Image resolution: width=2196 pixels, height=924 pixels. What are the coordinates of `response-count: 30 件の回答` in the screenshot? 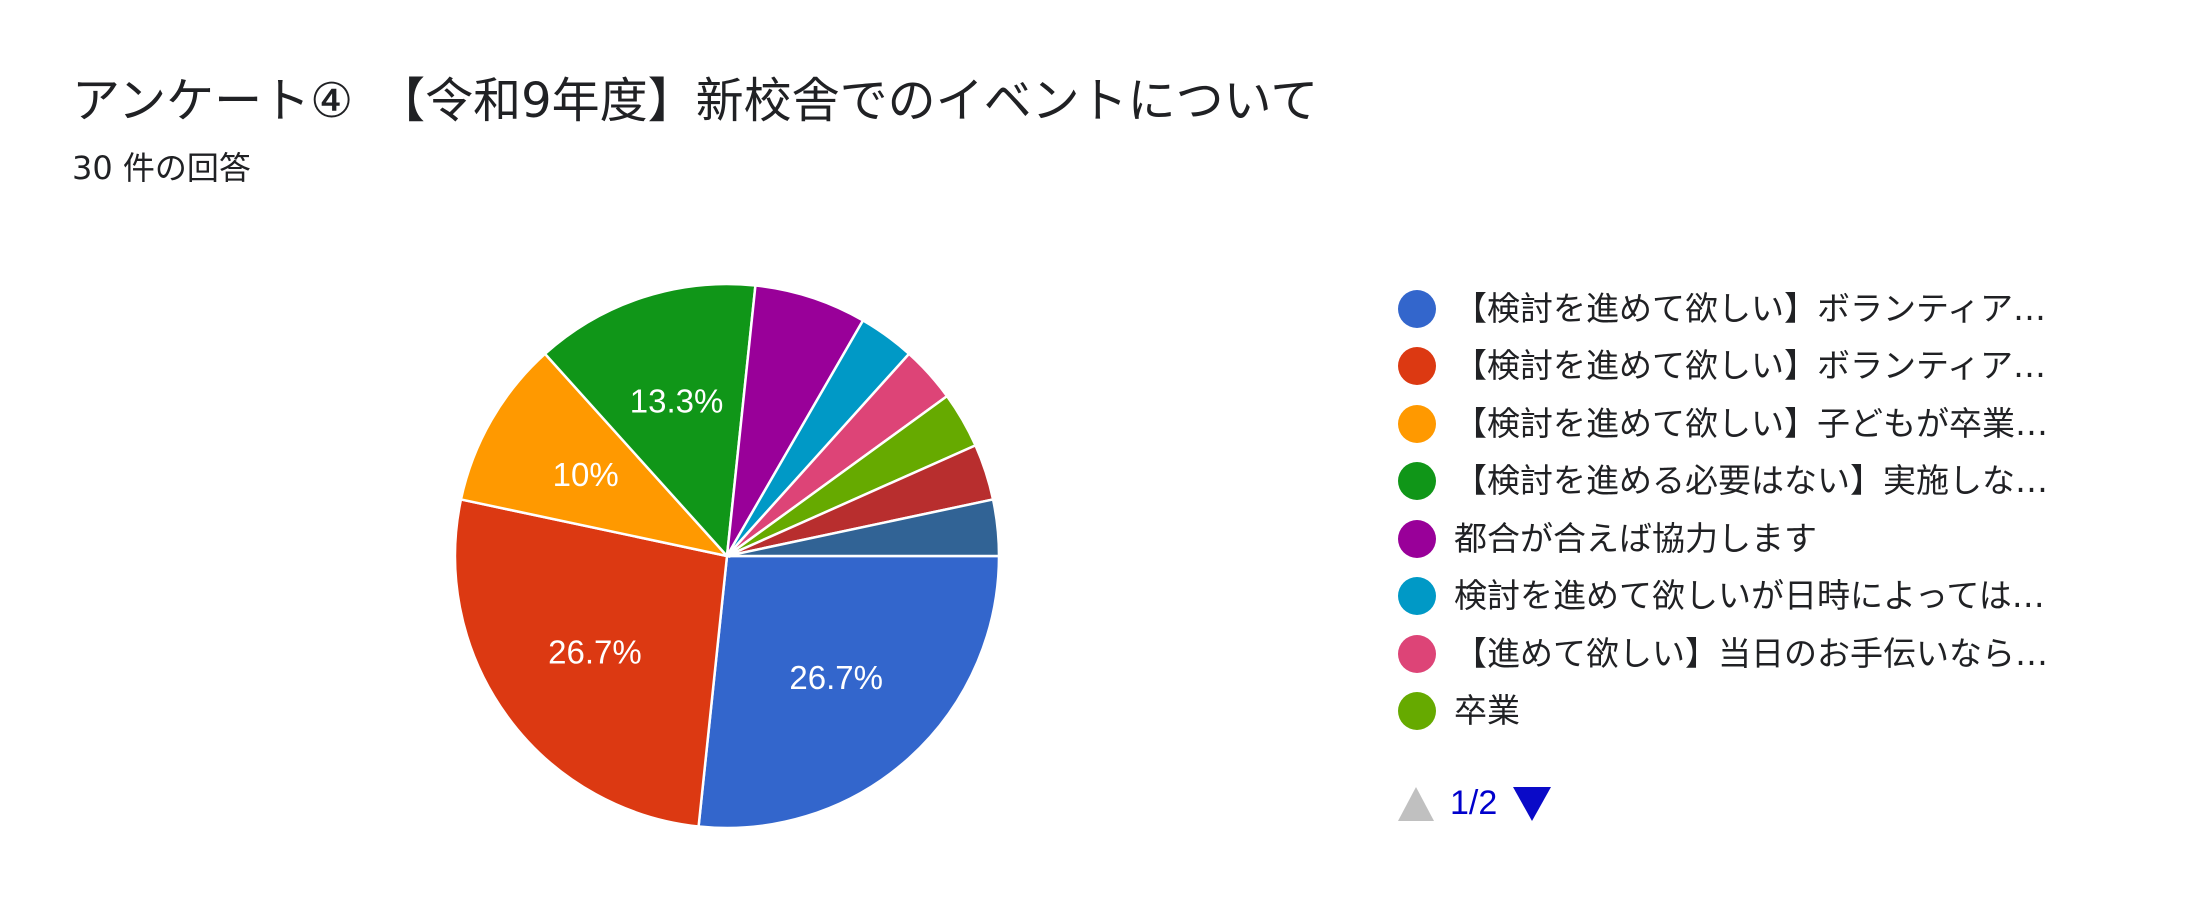 It's located at (161, 168).